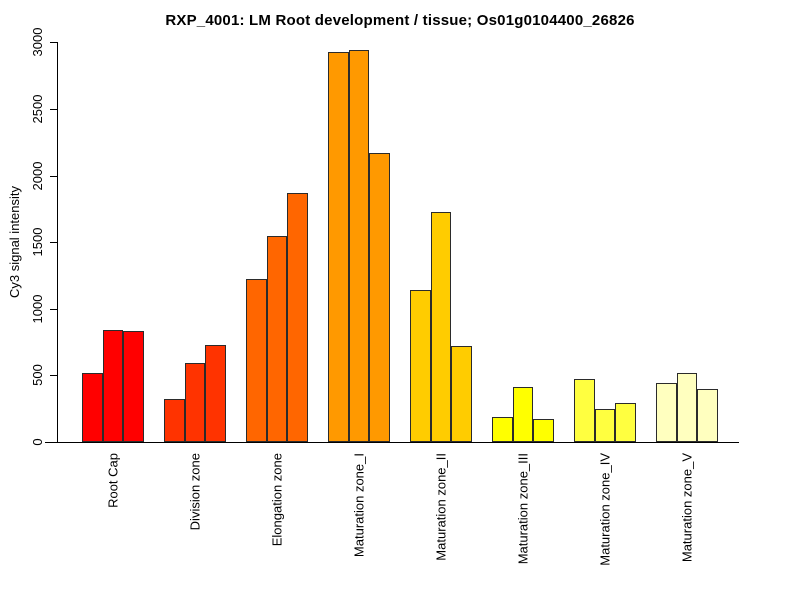  I want to click on x-category-label: Root Cap, so click(113, 480).